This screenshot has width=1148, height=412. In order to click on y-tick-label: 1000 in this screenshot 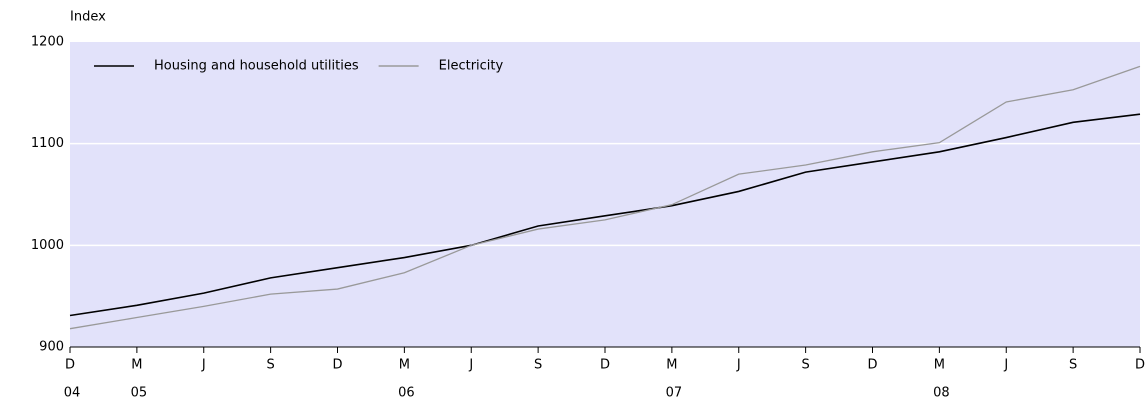, I will do `click(47, 245)`.